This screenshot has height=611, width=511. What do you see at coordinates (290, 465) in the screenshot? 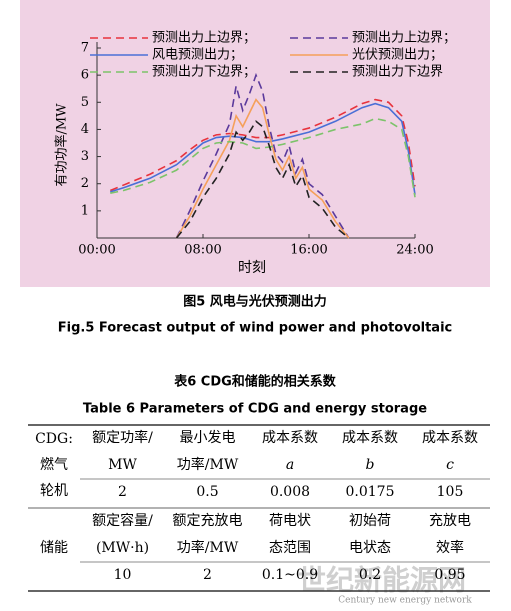
I see `header-cell: a` at bounding box center [290, 465].